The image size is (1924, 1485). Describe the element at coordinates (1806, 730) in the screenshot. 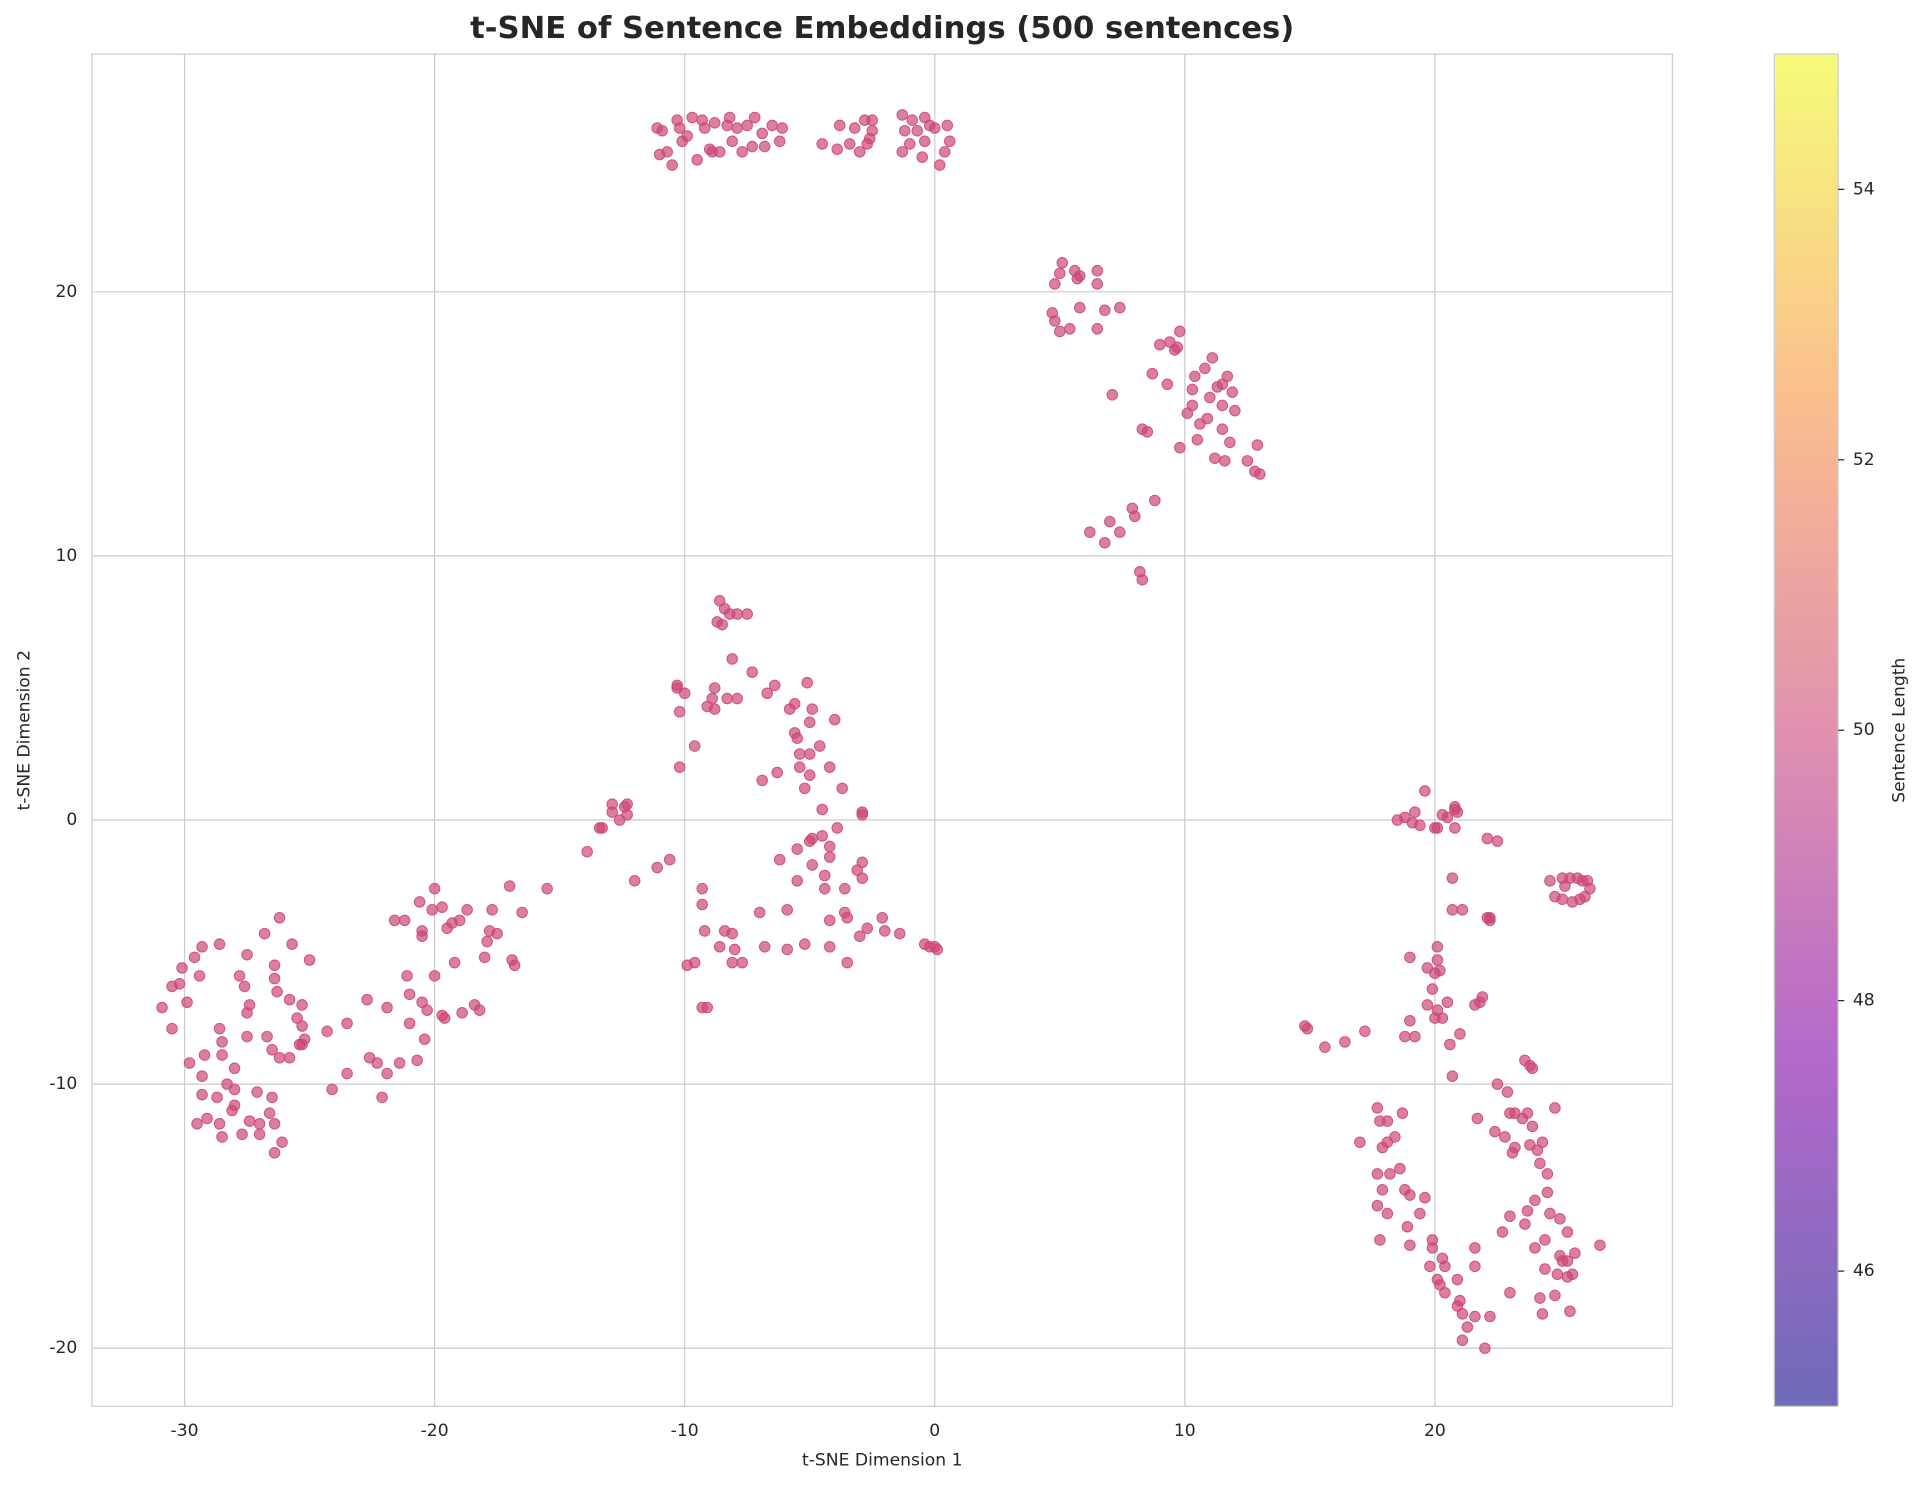

I see `colorbar` at that location.